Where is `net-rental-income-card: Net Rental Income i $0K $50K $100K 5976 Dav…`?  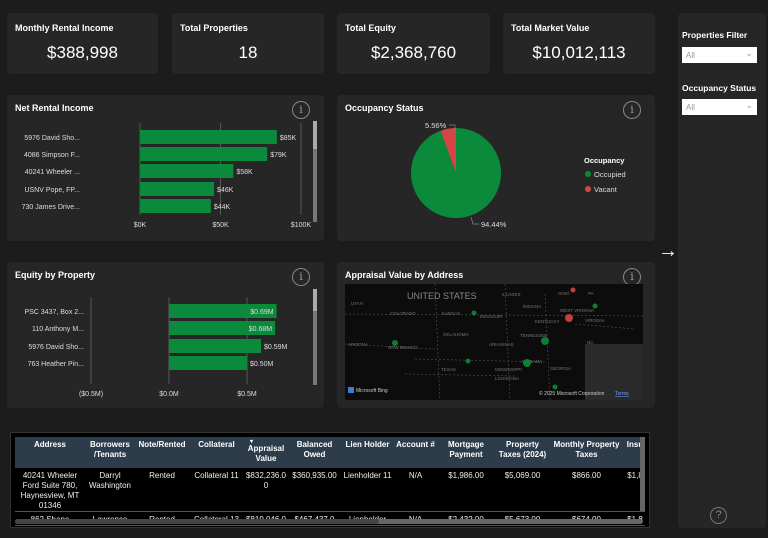
net-rental-income-card: Net Rental Income i $0K $50K $100K 5976 Dav… is located at coordinates (165, 168).